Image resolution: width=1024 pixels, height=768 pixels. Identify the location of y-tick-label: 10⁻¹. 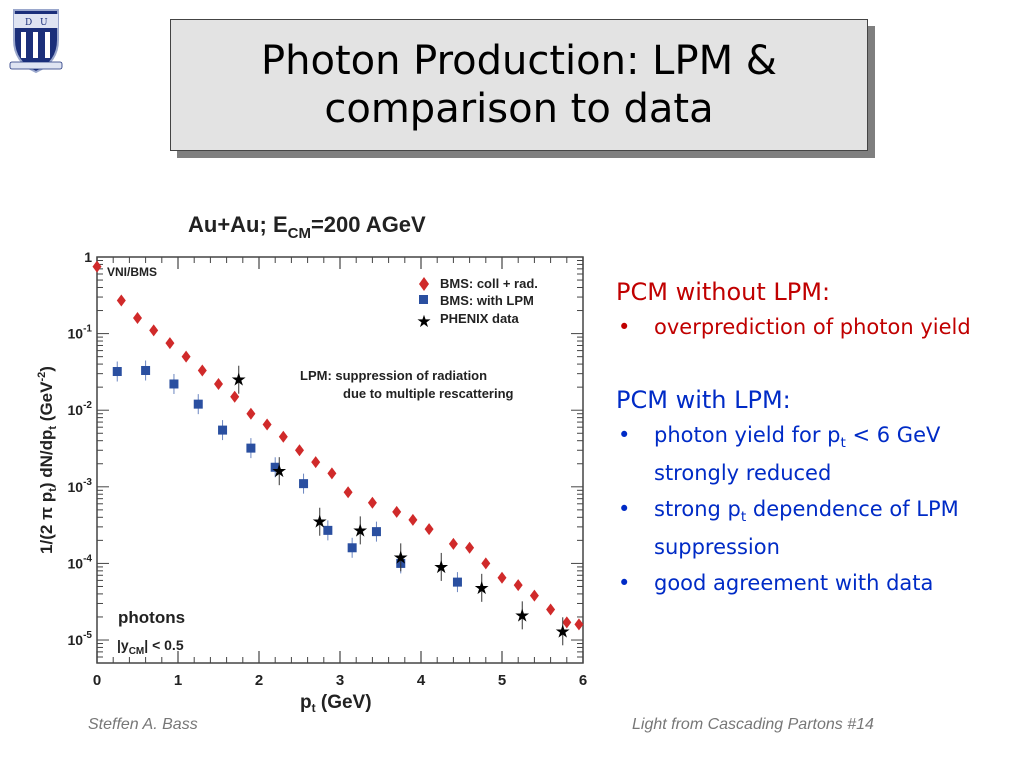
(80, 333).